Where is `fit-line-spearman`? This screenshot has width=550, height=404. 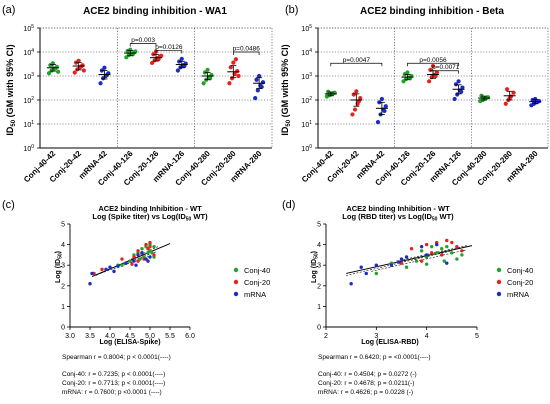 fit-line-spearman is located at coordinates (409, 259).